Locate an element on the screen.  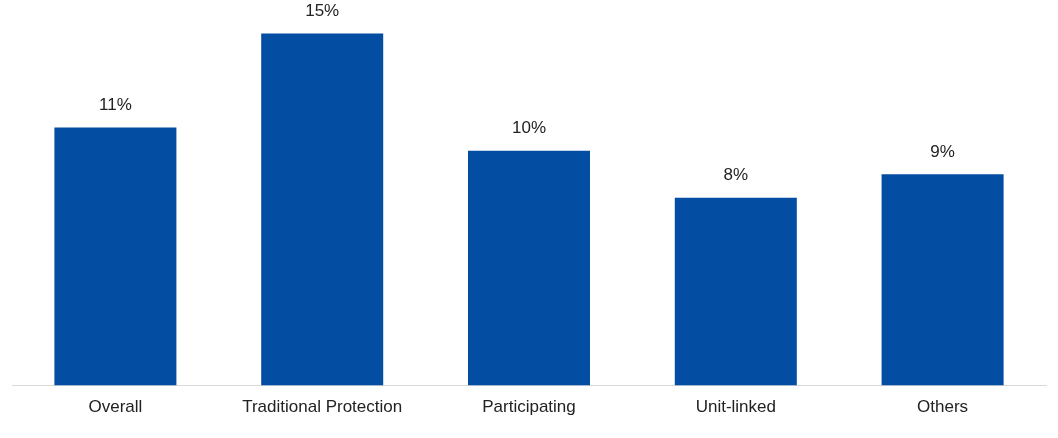
data-label: 11% is located at coordinates (115, 104).